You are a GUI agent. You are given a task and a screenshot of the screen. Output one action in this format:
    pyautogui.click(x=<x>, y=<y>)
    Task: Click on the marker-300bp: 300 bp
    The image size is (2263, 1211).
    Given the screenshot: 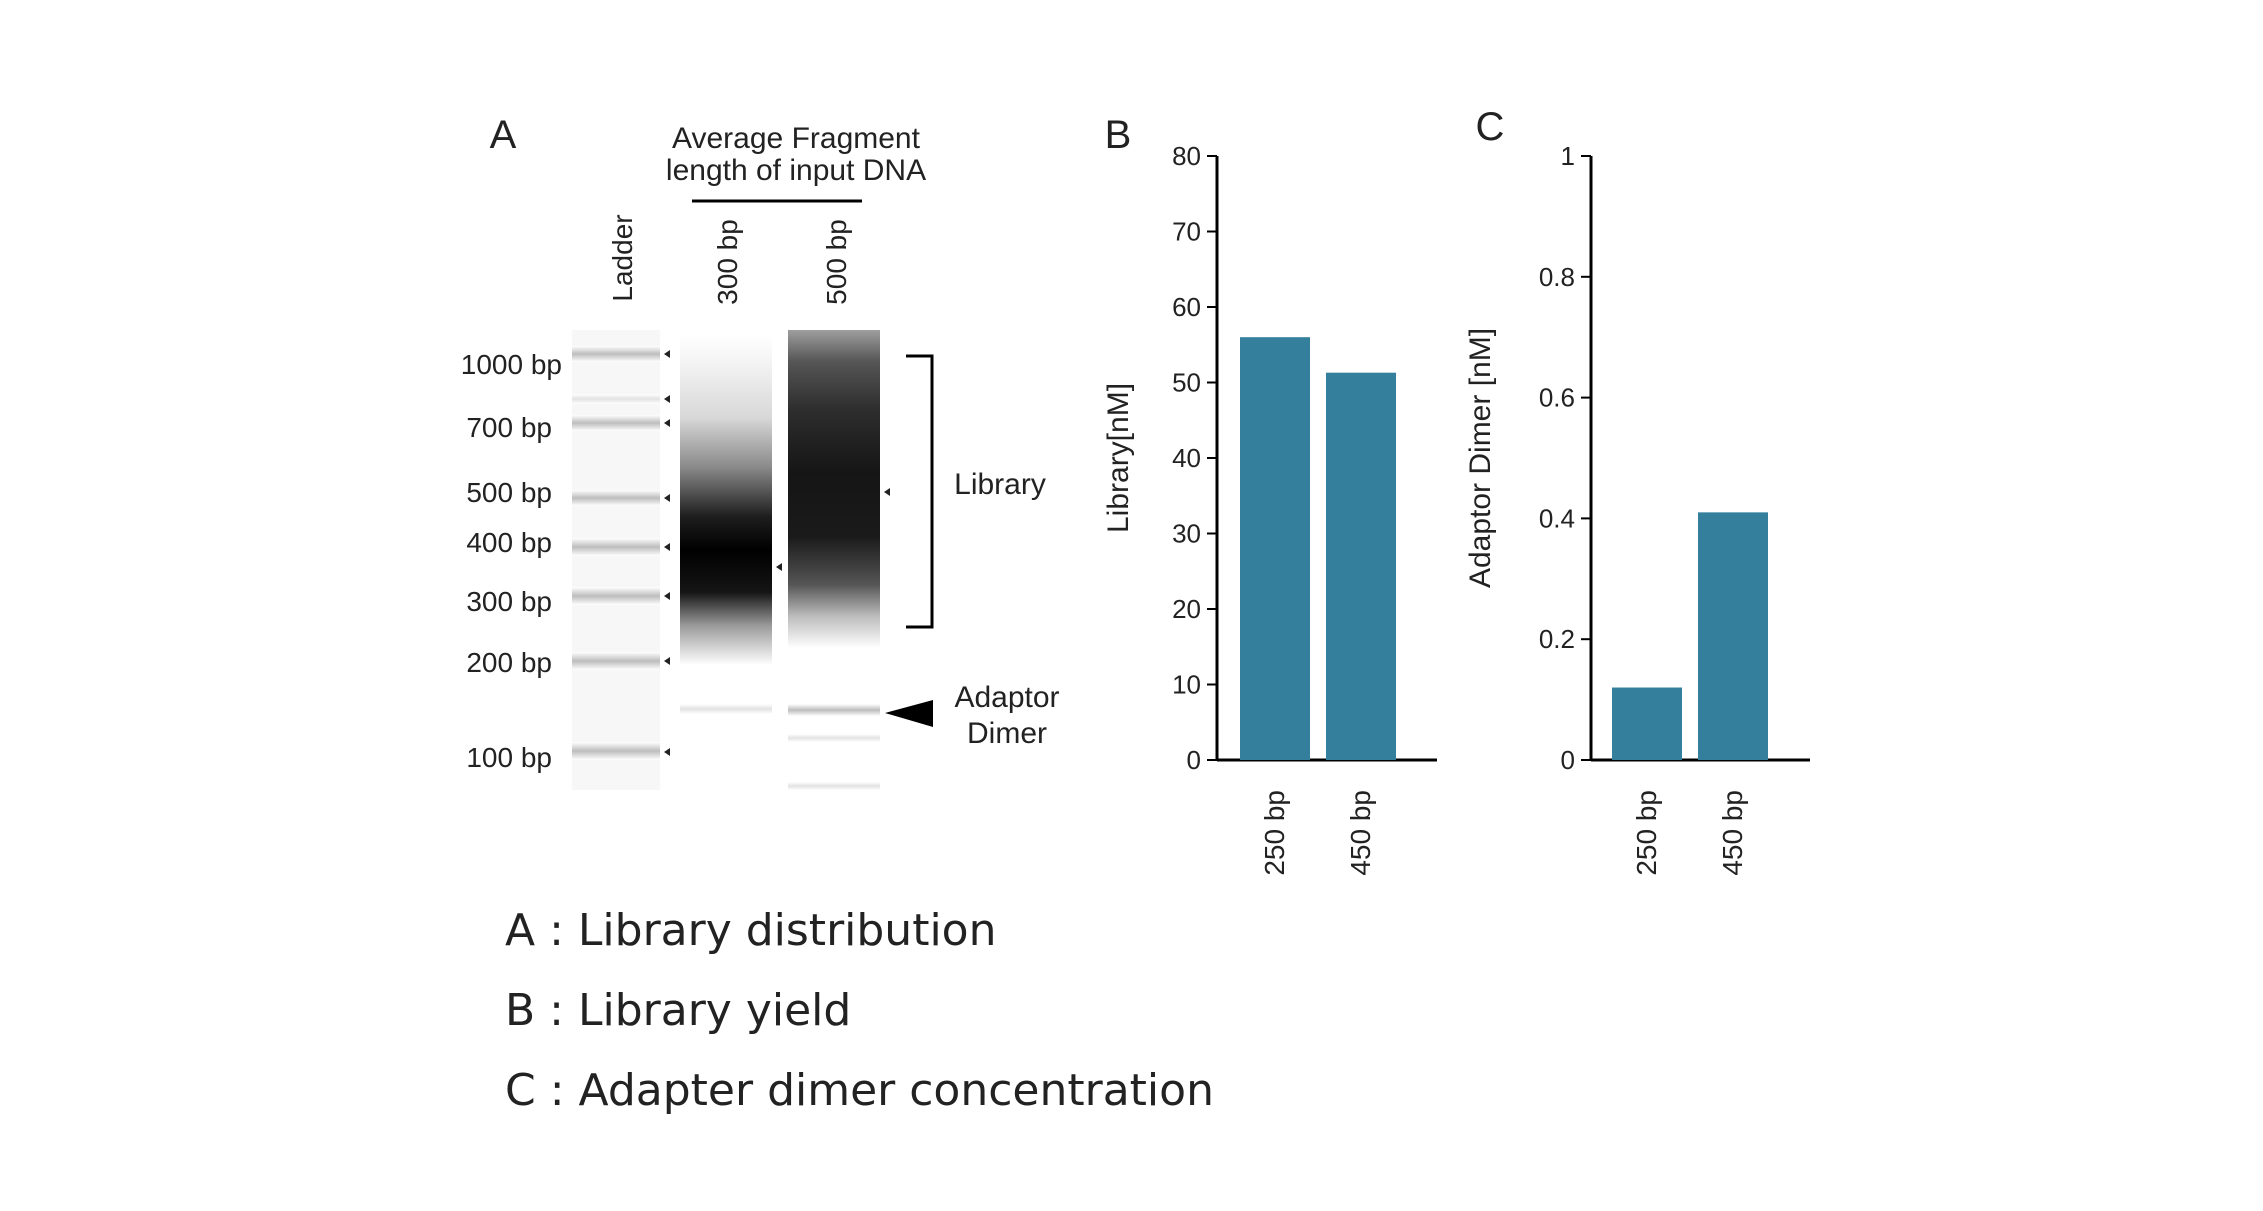 What is the action you would take?
    pyautogui.click(x=509, y=601)
    